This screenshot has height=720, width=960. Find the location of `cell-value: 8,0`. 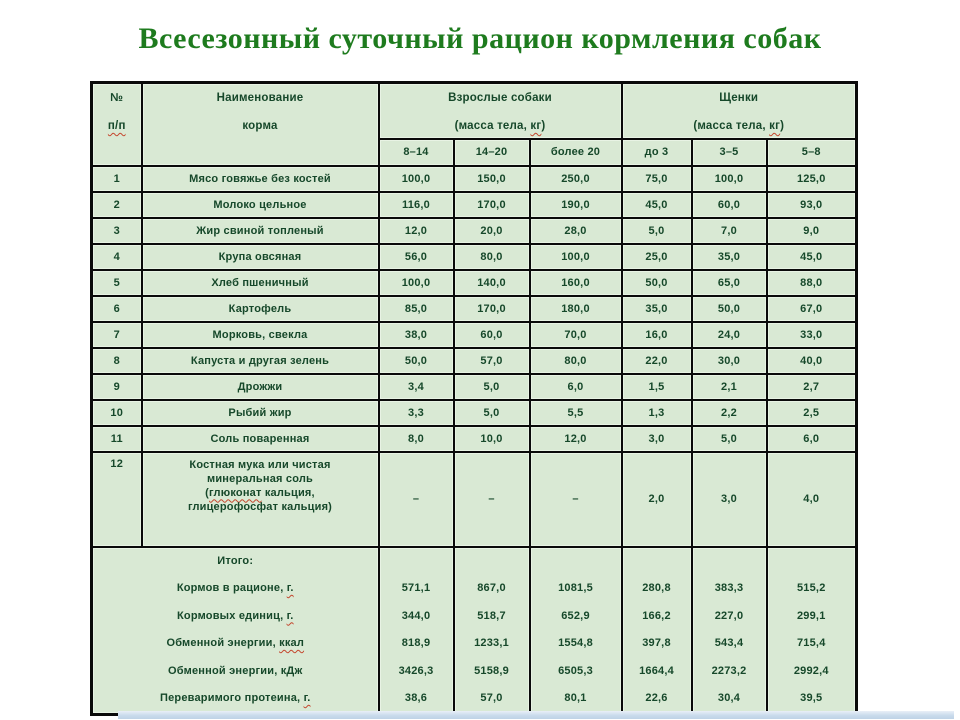

cell-value: 8,0 is located at coordinates (416, 438).